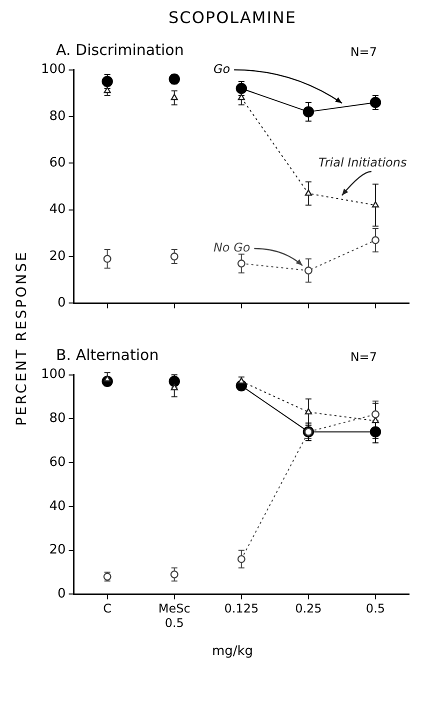  Describe the element at coordinates (308, 609) in the screenshot. I see `x-tick-label: 0.25` at that location.